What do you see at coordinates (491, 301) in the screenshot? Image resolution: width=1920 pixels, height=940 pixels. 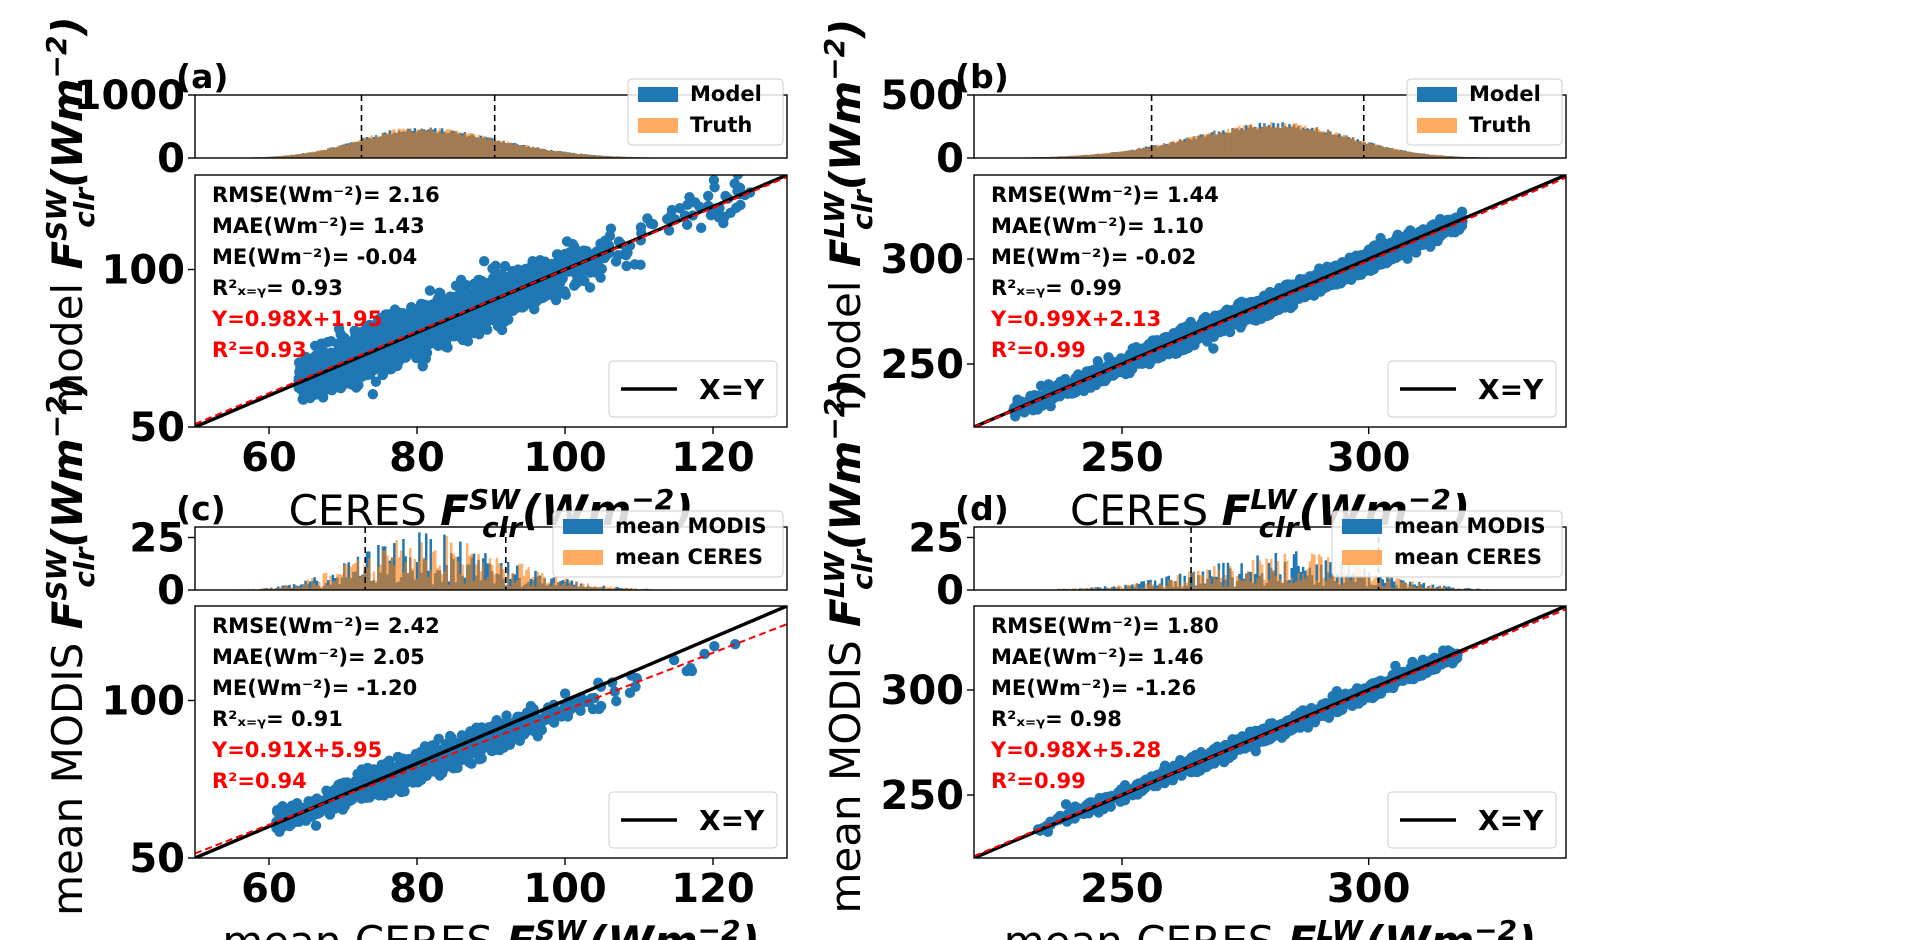 I see `scatter-frame` at bounding box center [491, 301].